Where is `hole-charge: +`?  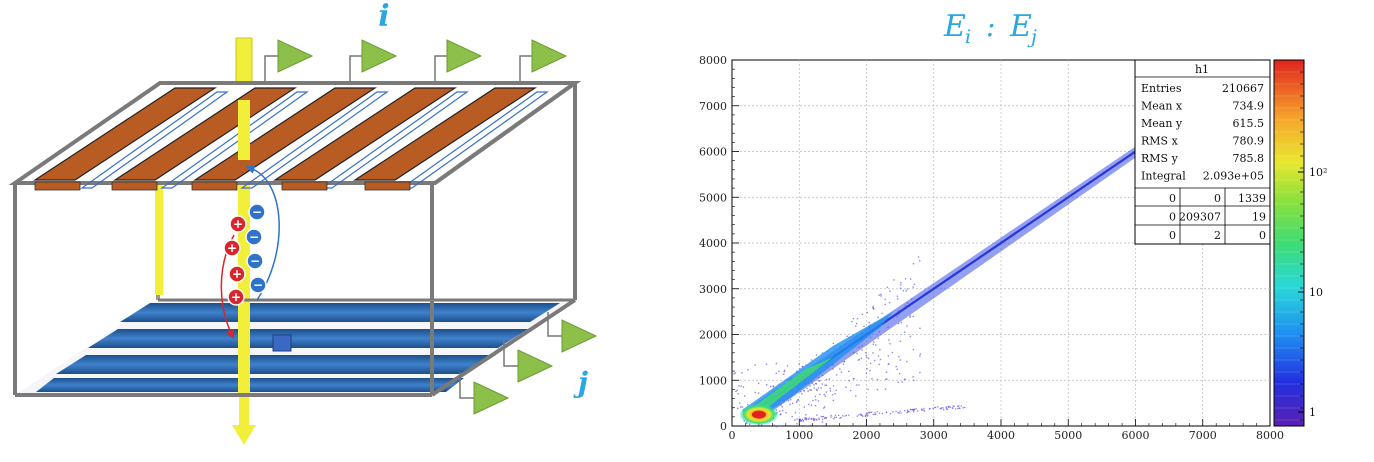 hole-charge: + is located at coordinates (238, 224).